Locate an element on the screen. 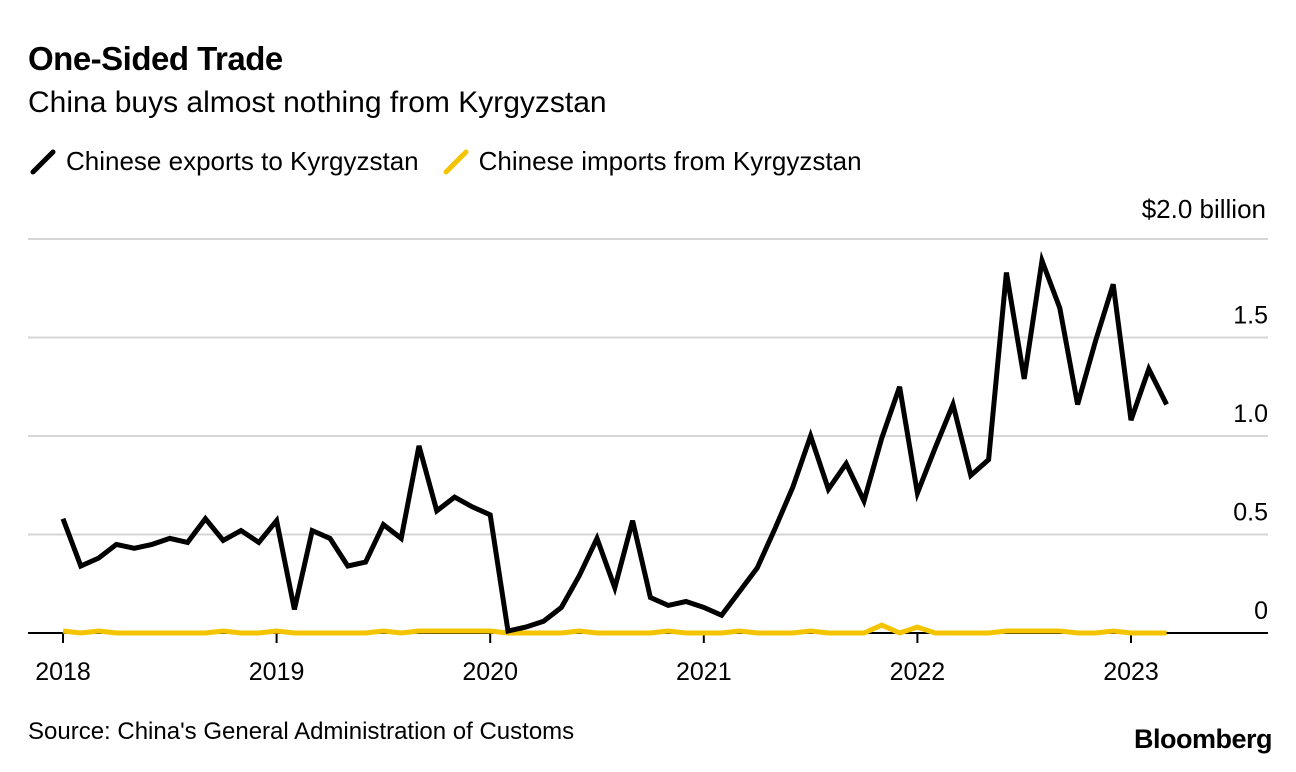 Image resolution: width=1296 pixels, height=772 pixels. legend-label-imports: Chinese imports from Kyrgyzstan is located at coordinates (670, 161).